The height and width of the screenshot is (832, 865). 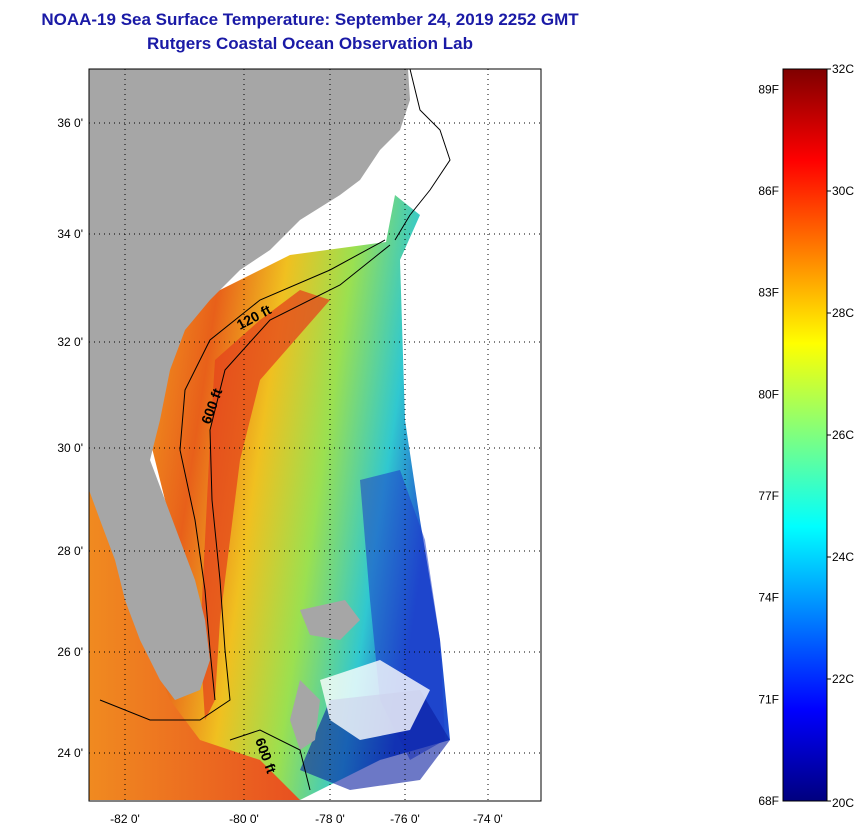 What do you see at coordinates (330, 819) in the screenshot?
I see `longitude-label: -78 0'` at bounding box center [330, 819].